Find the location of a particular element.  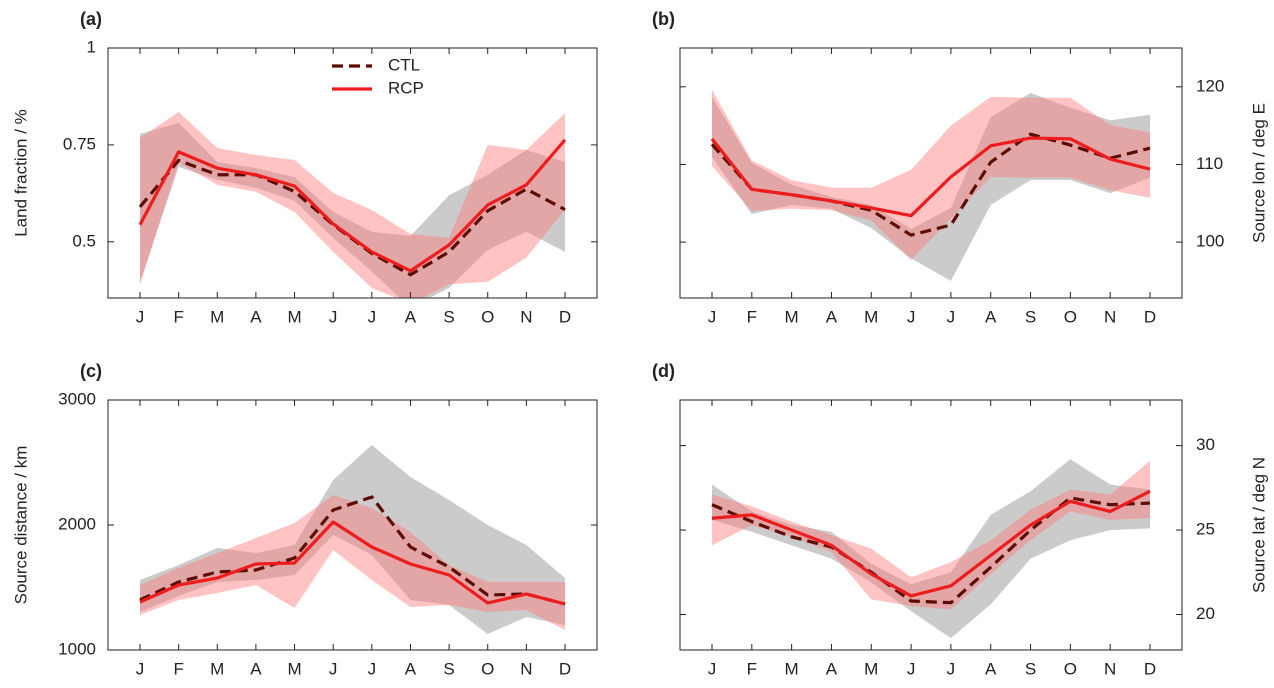

panel-label: (a) is located at coordinates (91, 19).